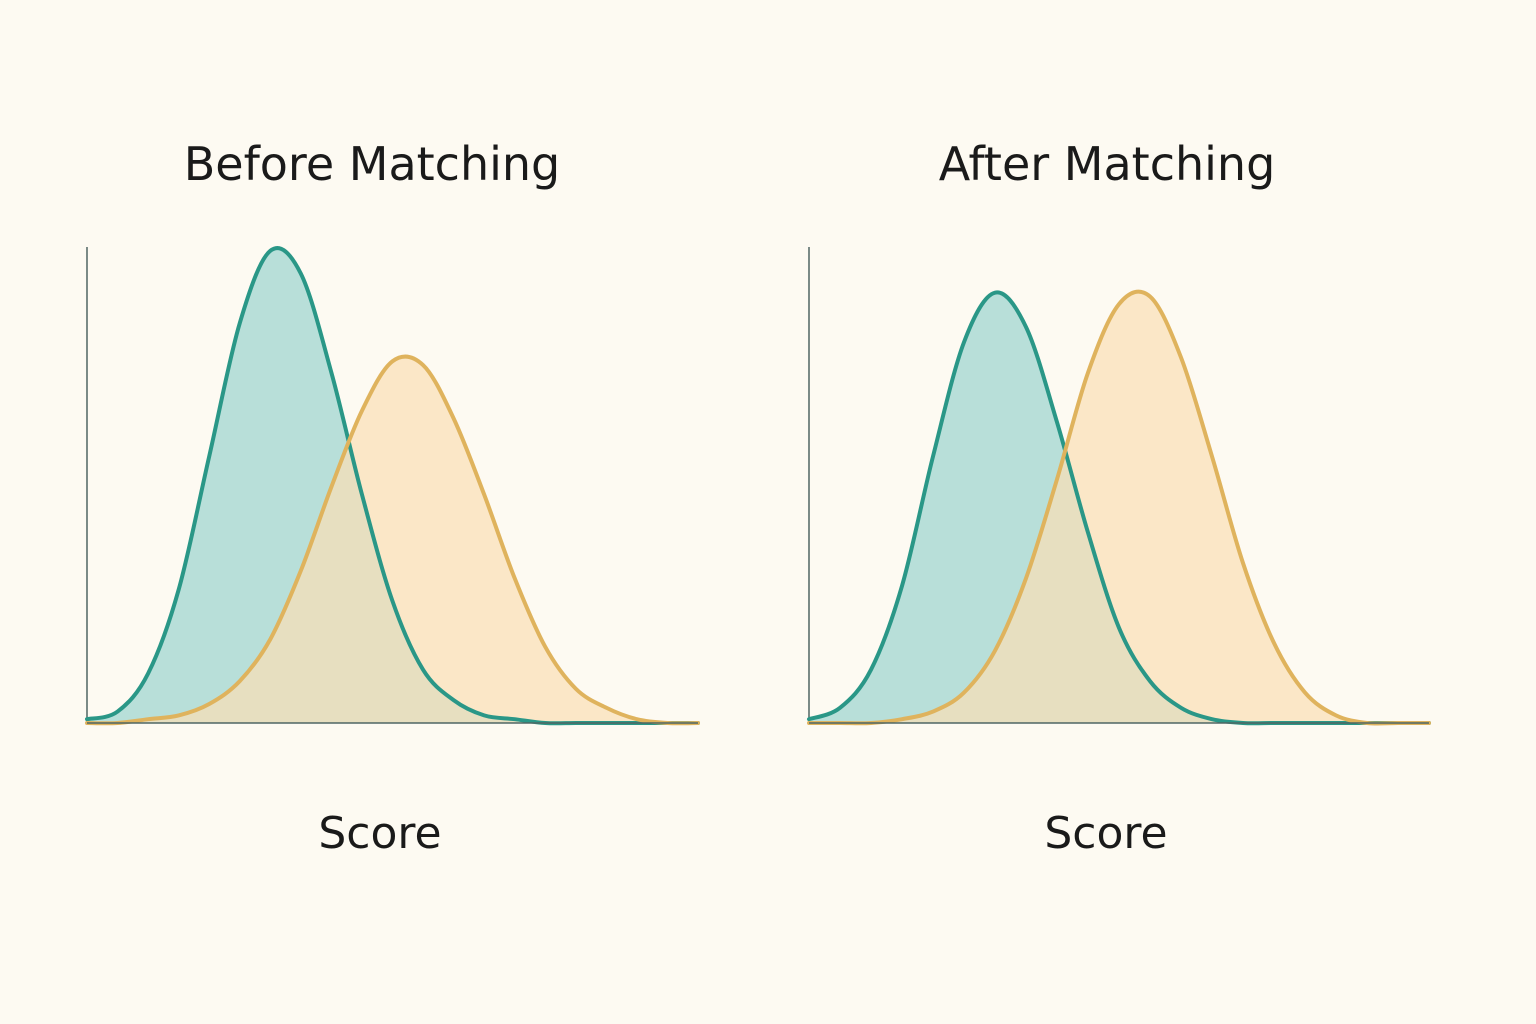 This screenshot has width=1536, height=1024. What do you see at coordinates (1105, 833) in the screenshot?
I see `after-matching-x-label: Score` at bounding box center [1105, 833].